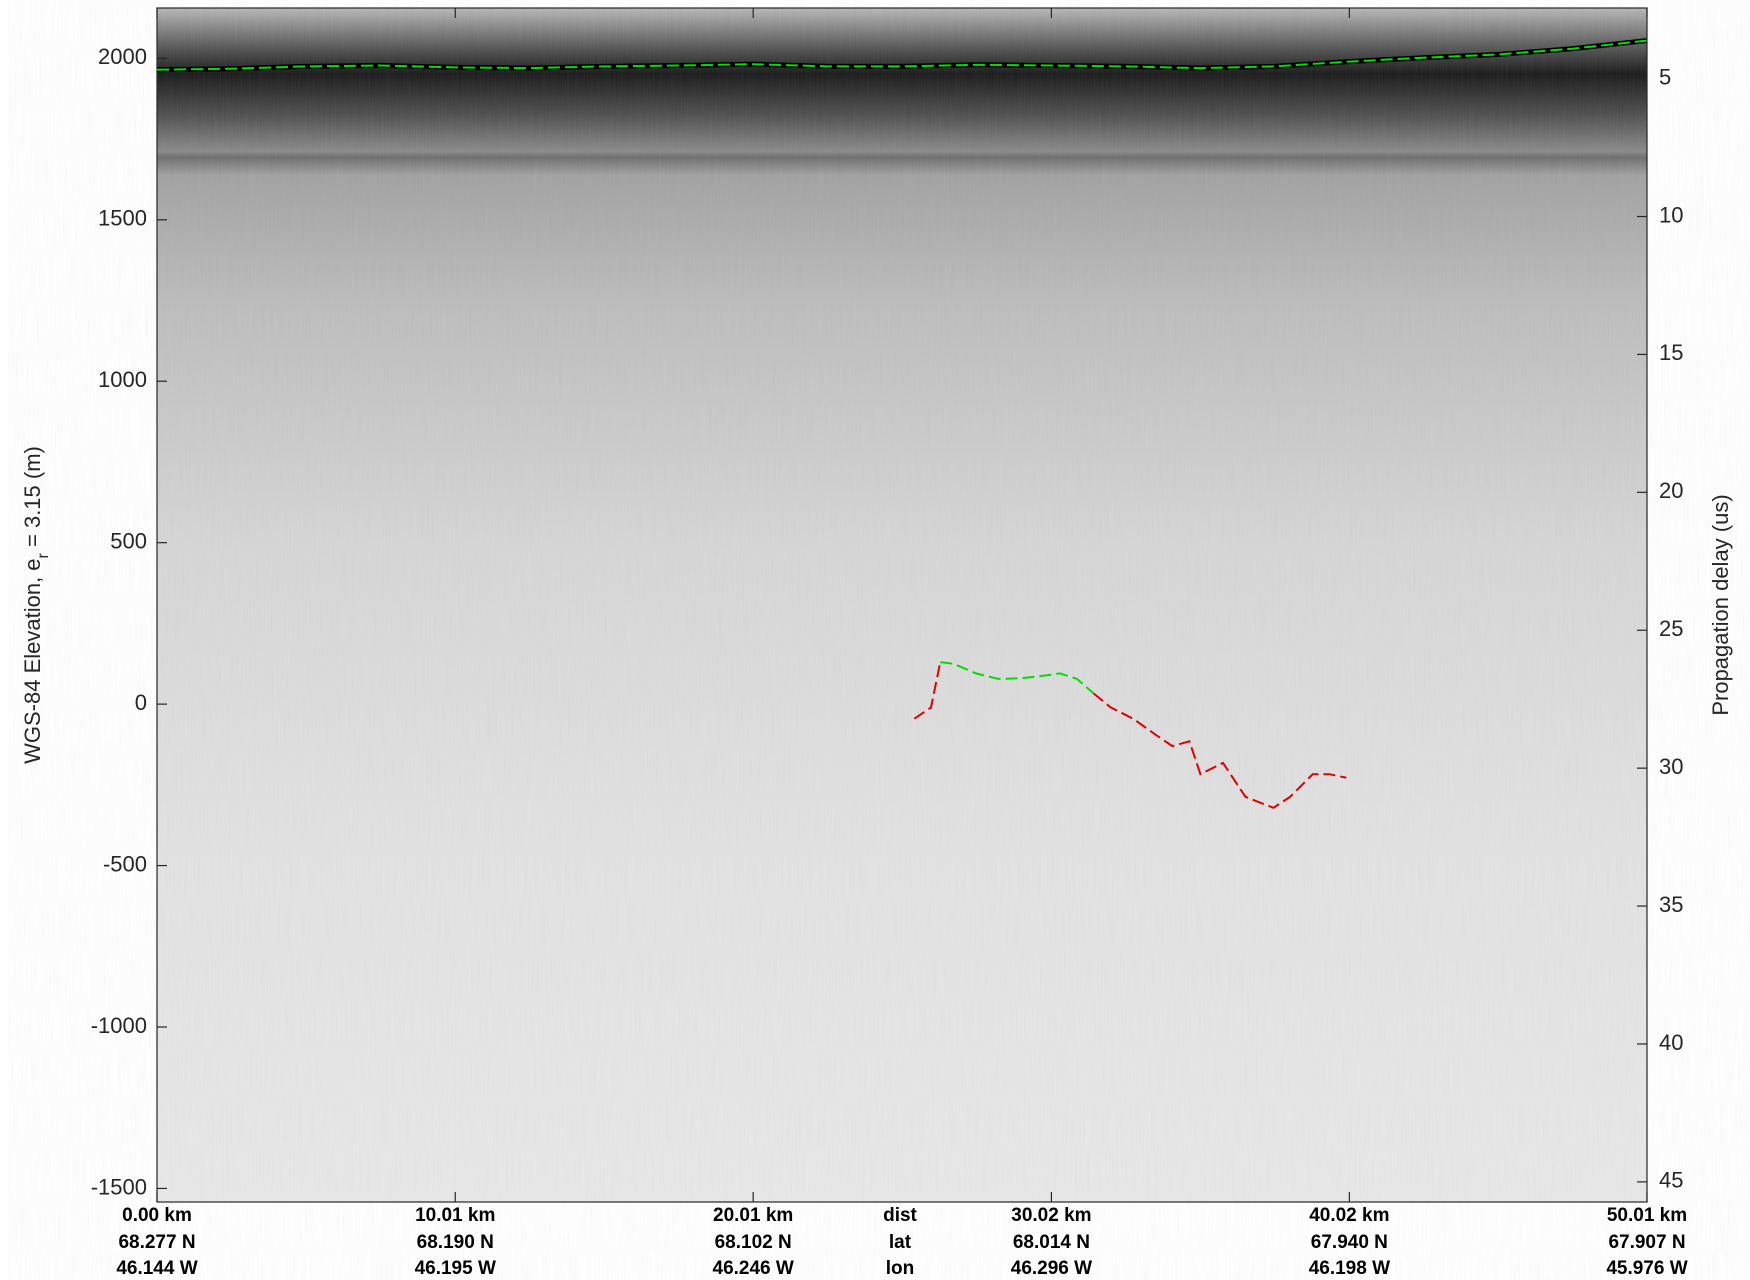 The image size is (1750, 1280). Describe the element at coordinates (141, 702) in the screenshot. I see `y-tick-label: 0` at that location.